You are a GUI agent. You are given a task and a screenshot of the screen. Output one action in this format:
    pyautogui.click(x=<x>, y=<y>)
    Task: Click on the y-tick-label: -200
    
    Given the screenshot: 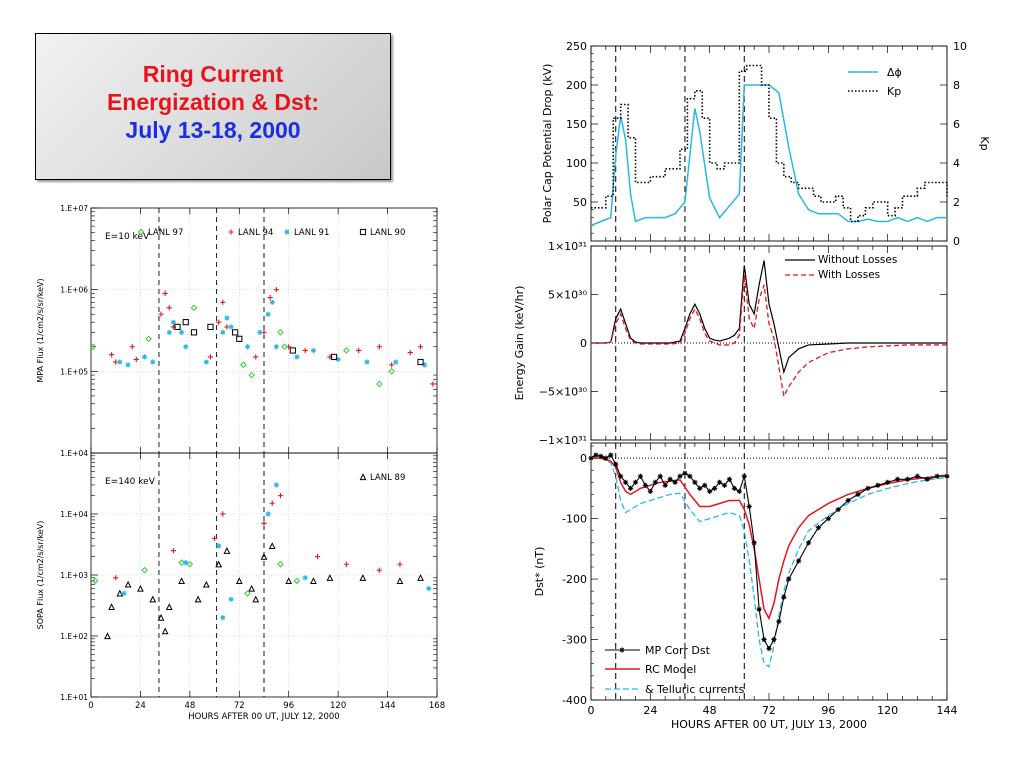 What is the action you would take?
    pyautogui.click(x=574, y=579)
    